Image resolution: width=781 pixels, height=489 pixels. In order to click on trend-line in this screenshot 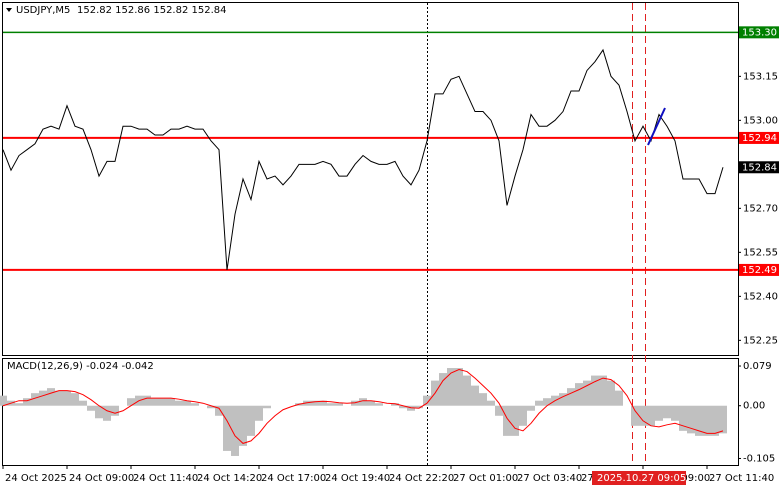, I will do `click(656, 126)`.